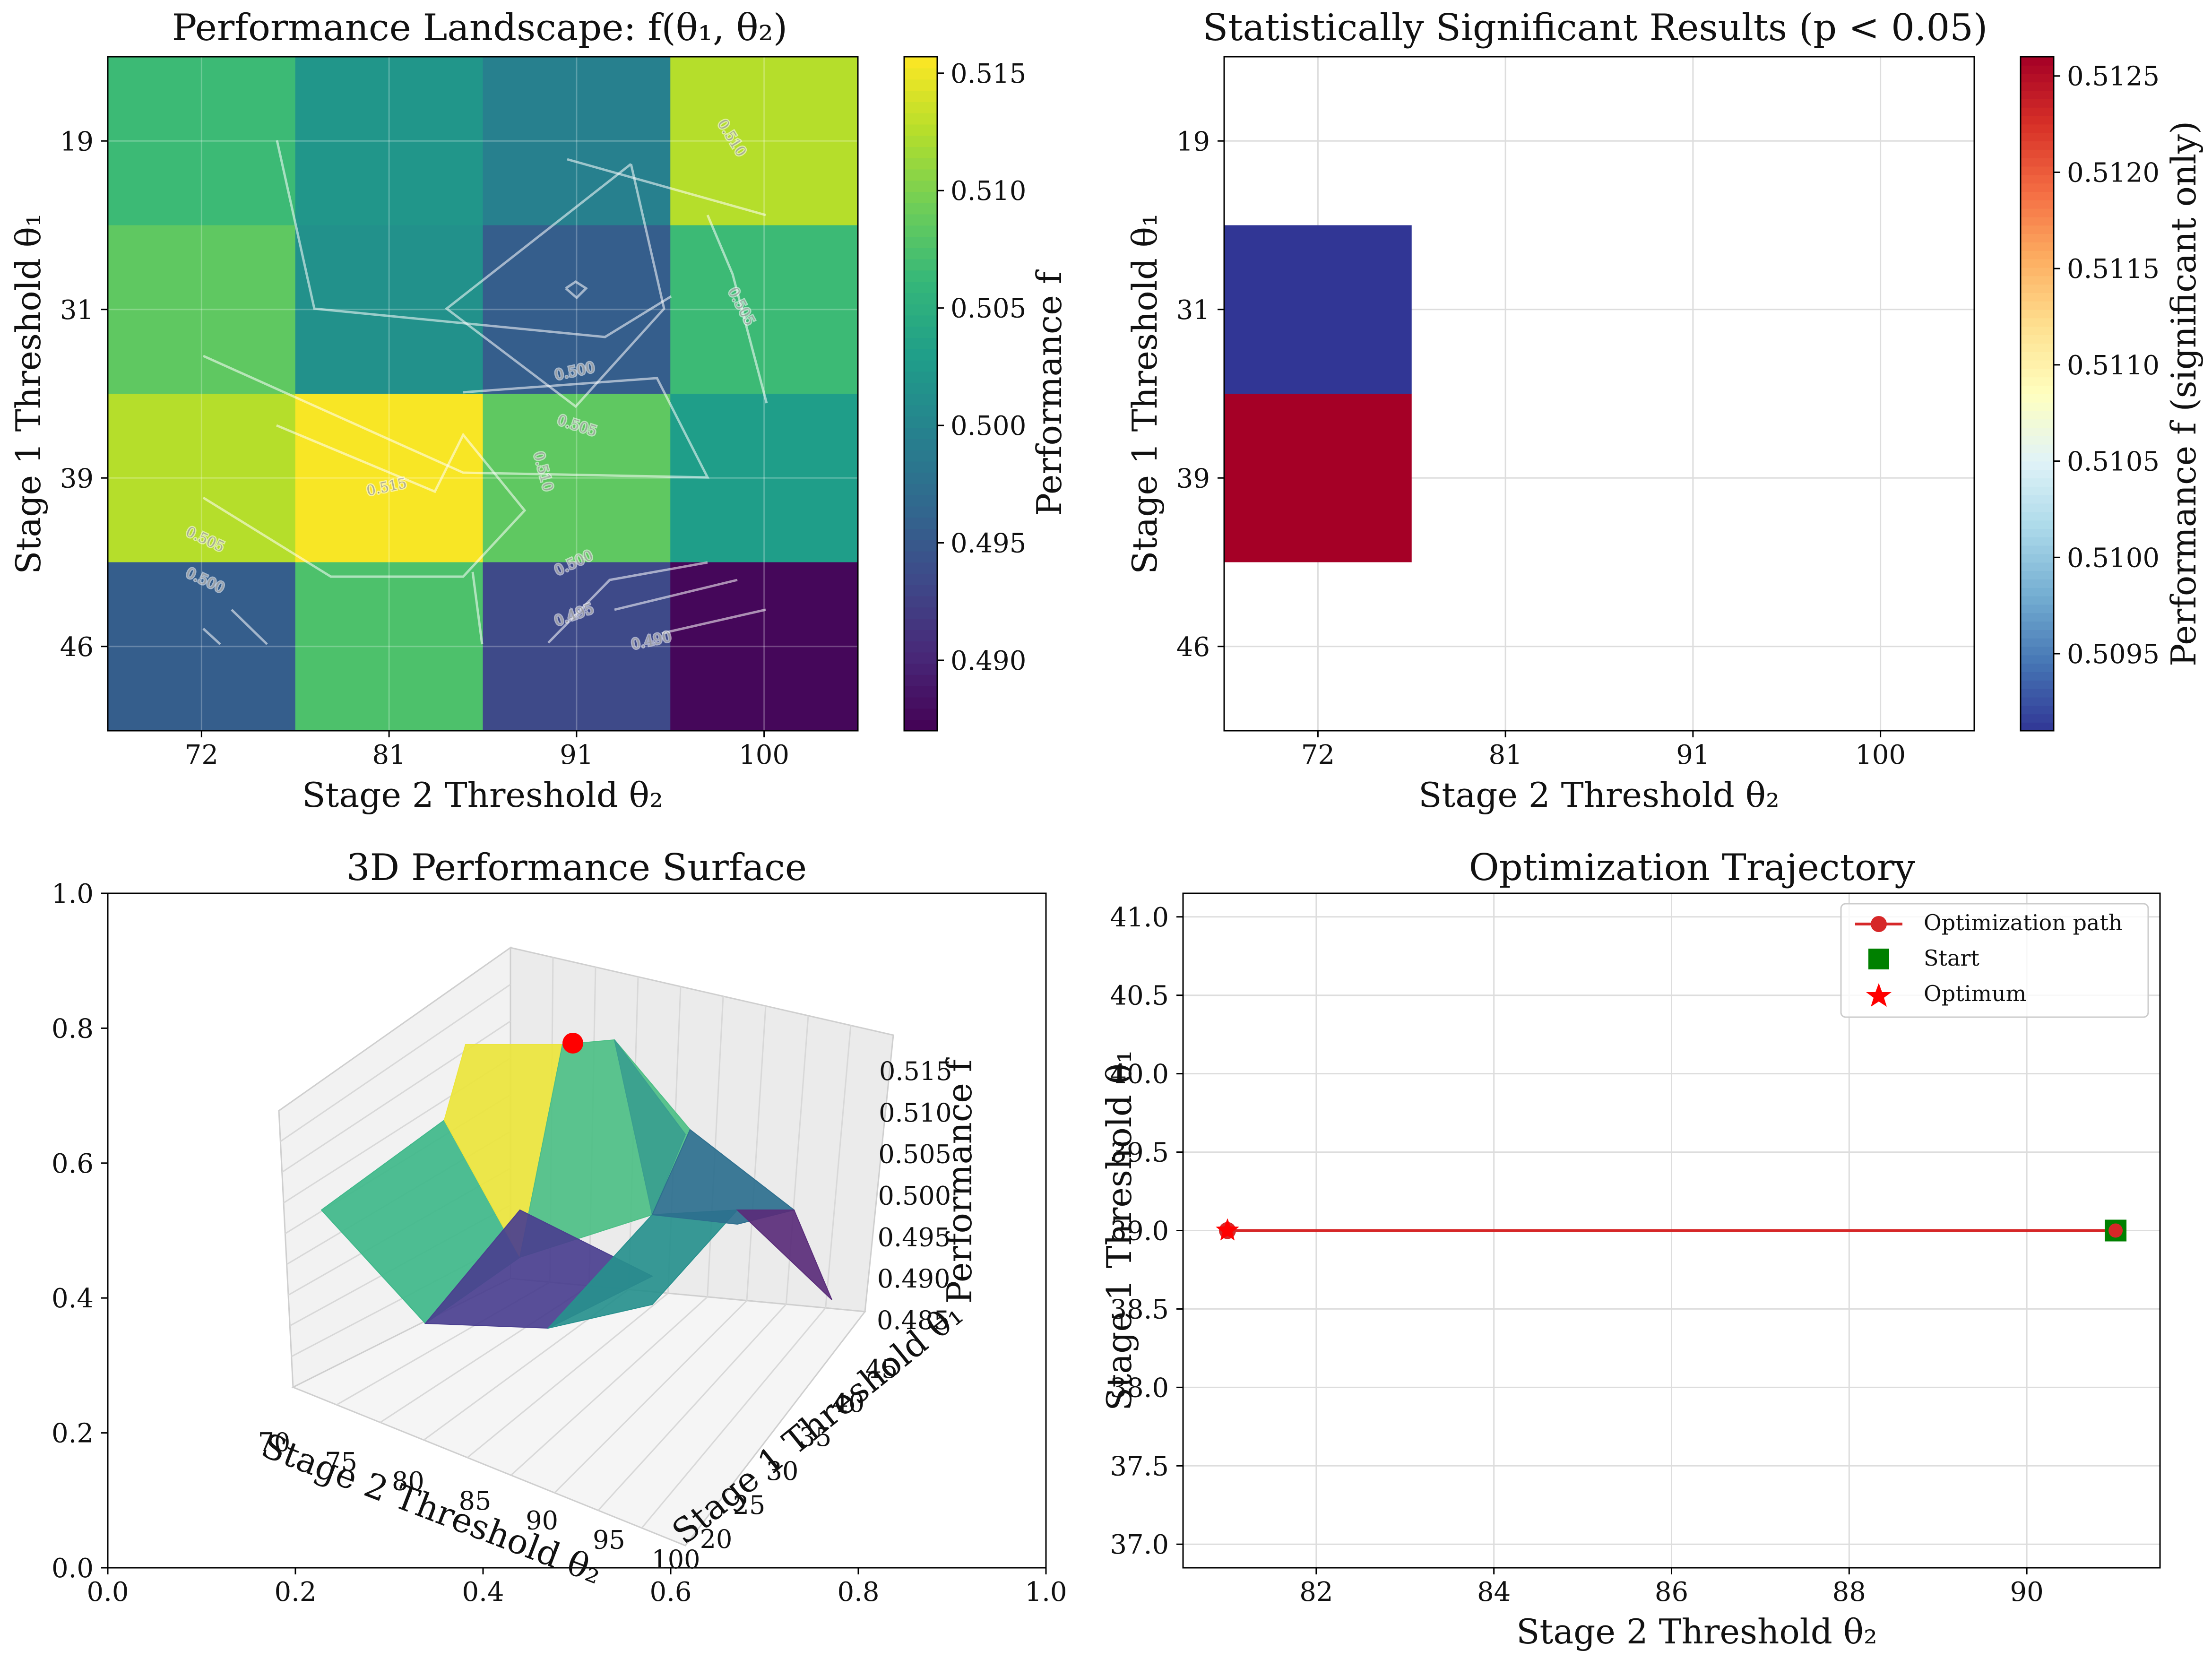 This screenshot has height=1659, width=2212. What do you see at coordinates (576, 868) in the screenshot?
I see `panel3-title: 3D Performance Surface` at bounding box center [576, 868].